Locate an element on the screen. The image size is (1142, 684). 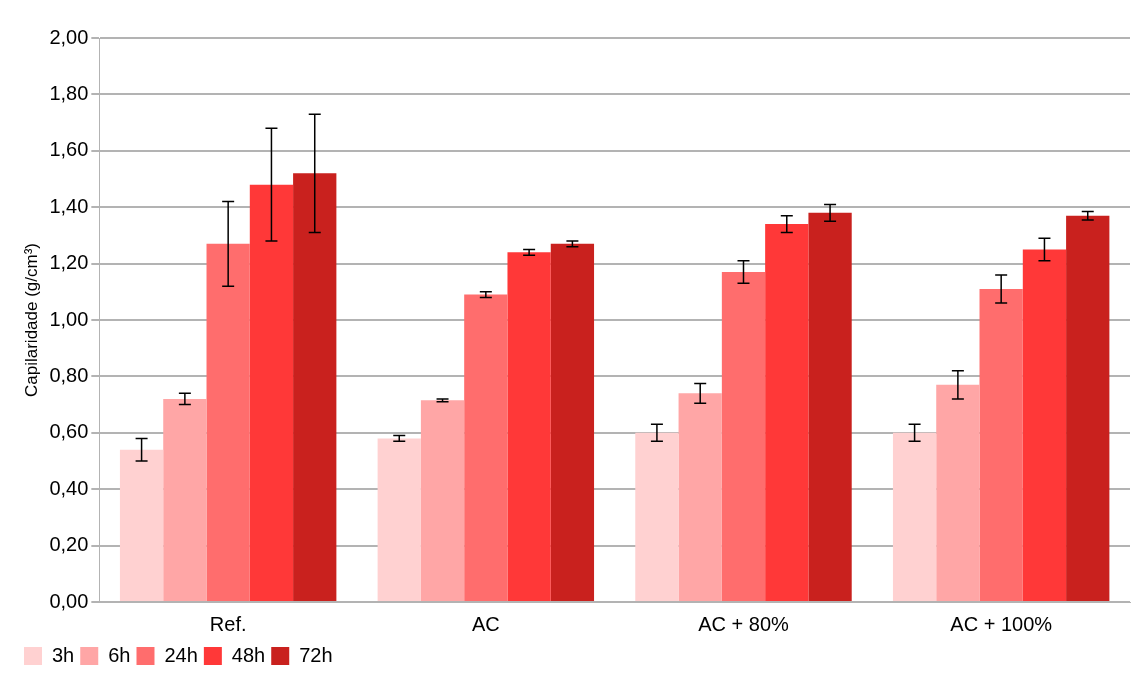
y-tick-label: 1,60 is located at coordinates (69, 149).